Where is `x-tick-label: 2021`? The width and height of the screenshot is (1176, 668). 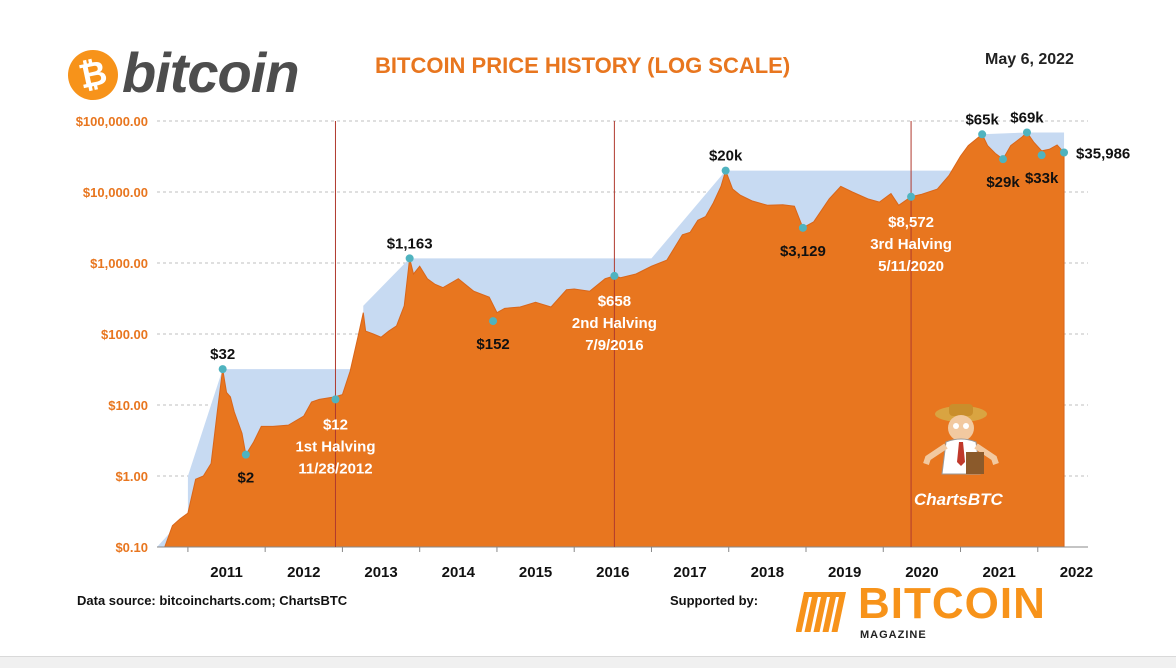
x-tick-label: 2021 is located at coordinates (998, 572).